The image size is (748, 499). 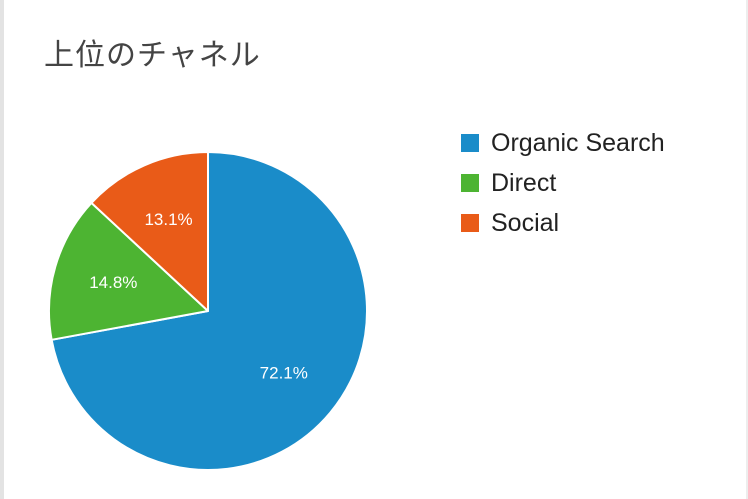 I want to click on legend-label: Direct, so click(x=524, y=182).